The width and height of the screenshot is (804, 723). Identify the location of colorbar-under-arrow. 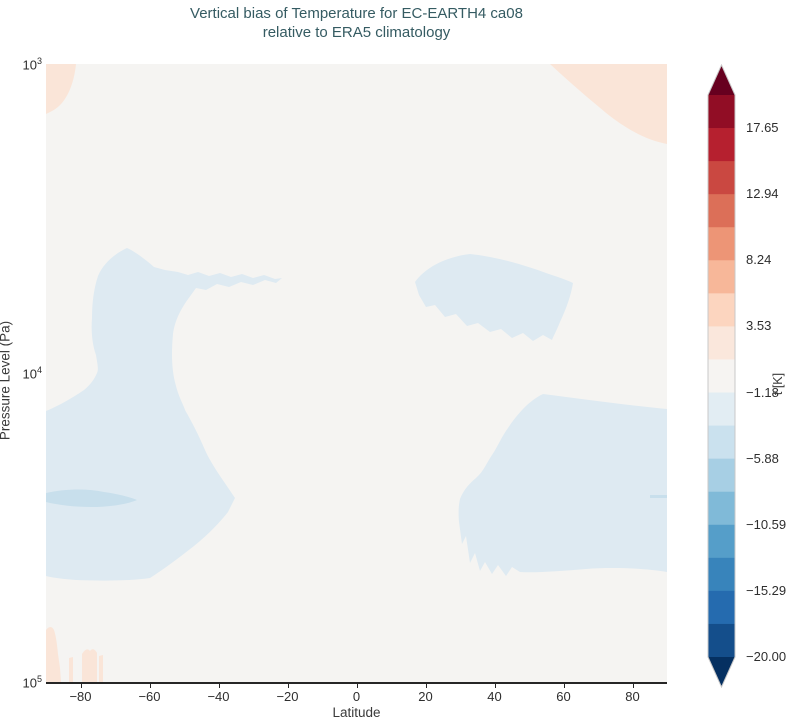
(721, 672).